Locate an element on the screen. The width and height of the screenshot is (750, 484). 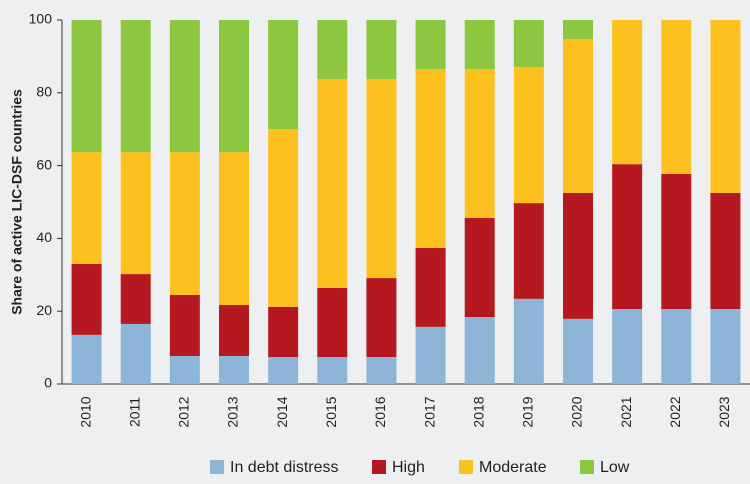
x-tick-label: 2021 is located at coordinates (626, 411).